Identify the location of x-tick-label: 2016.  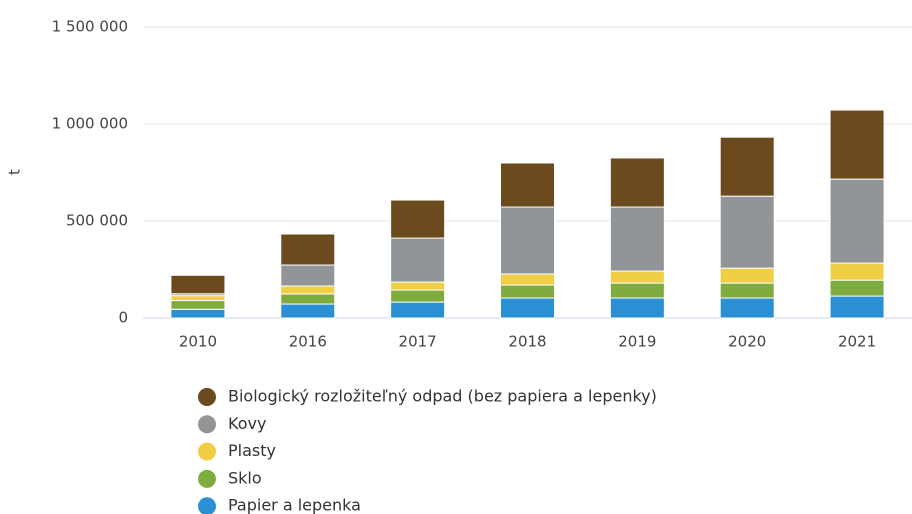
(308, 342).